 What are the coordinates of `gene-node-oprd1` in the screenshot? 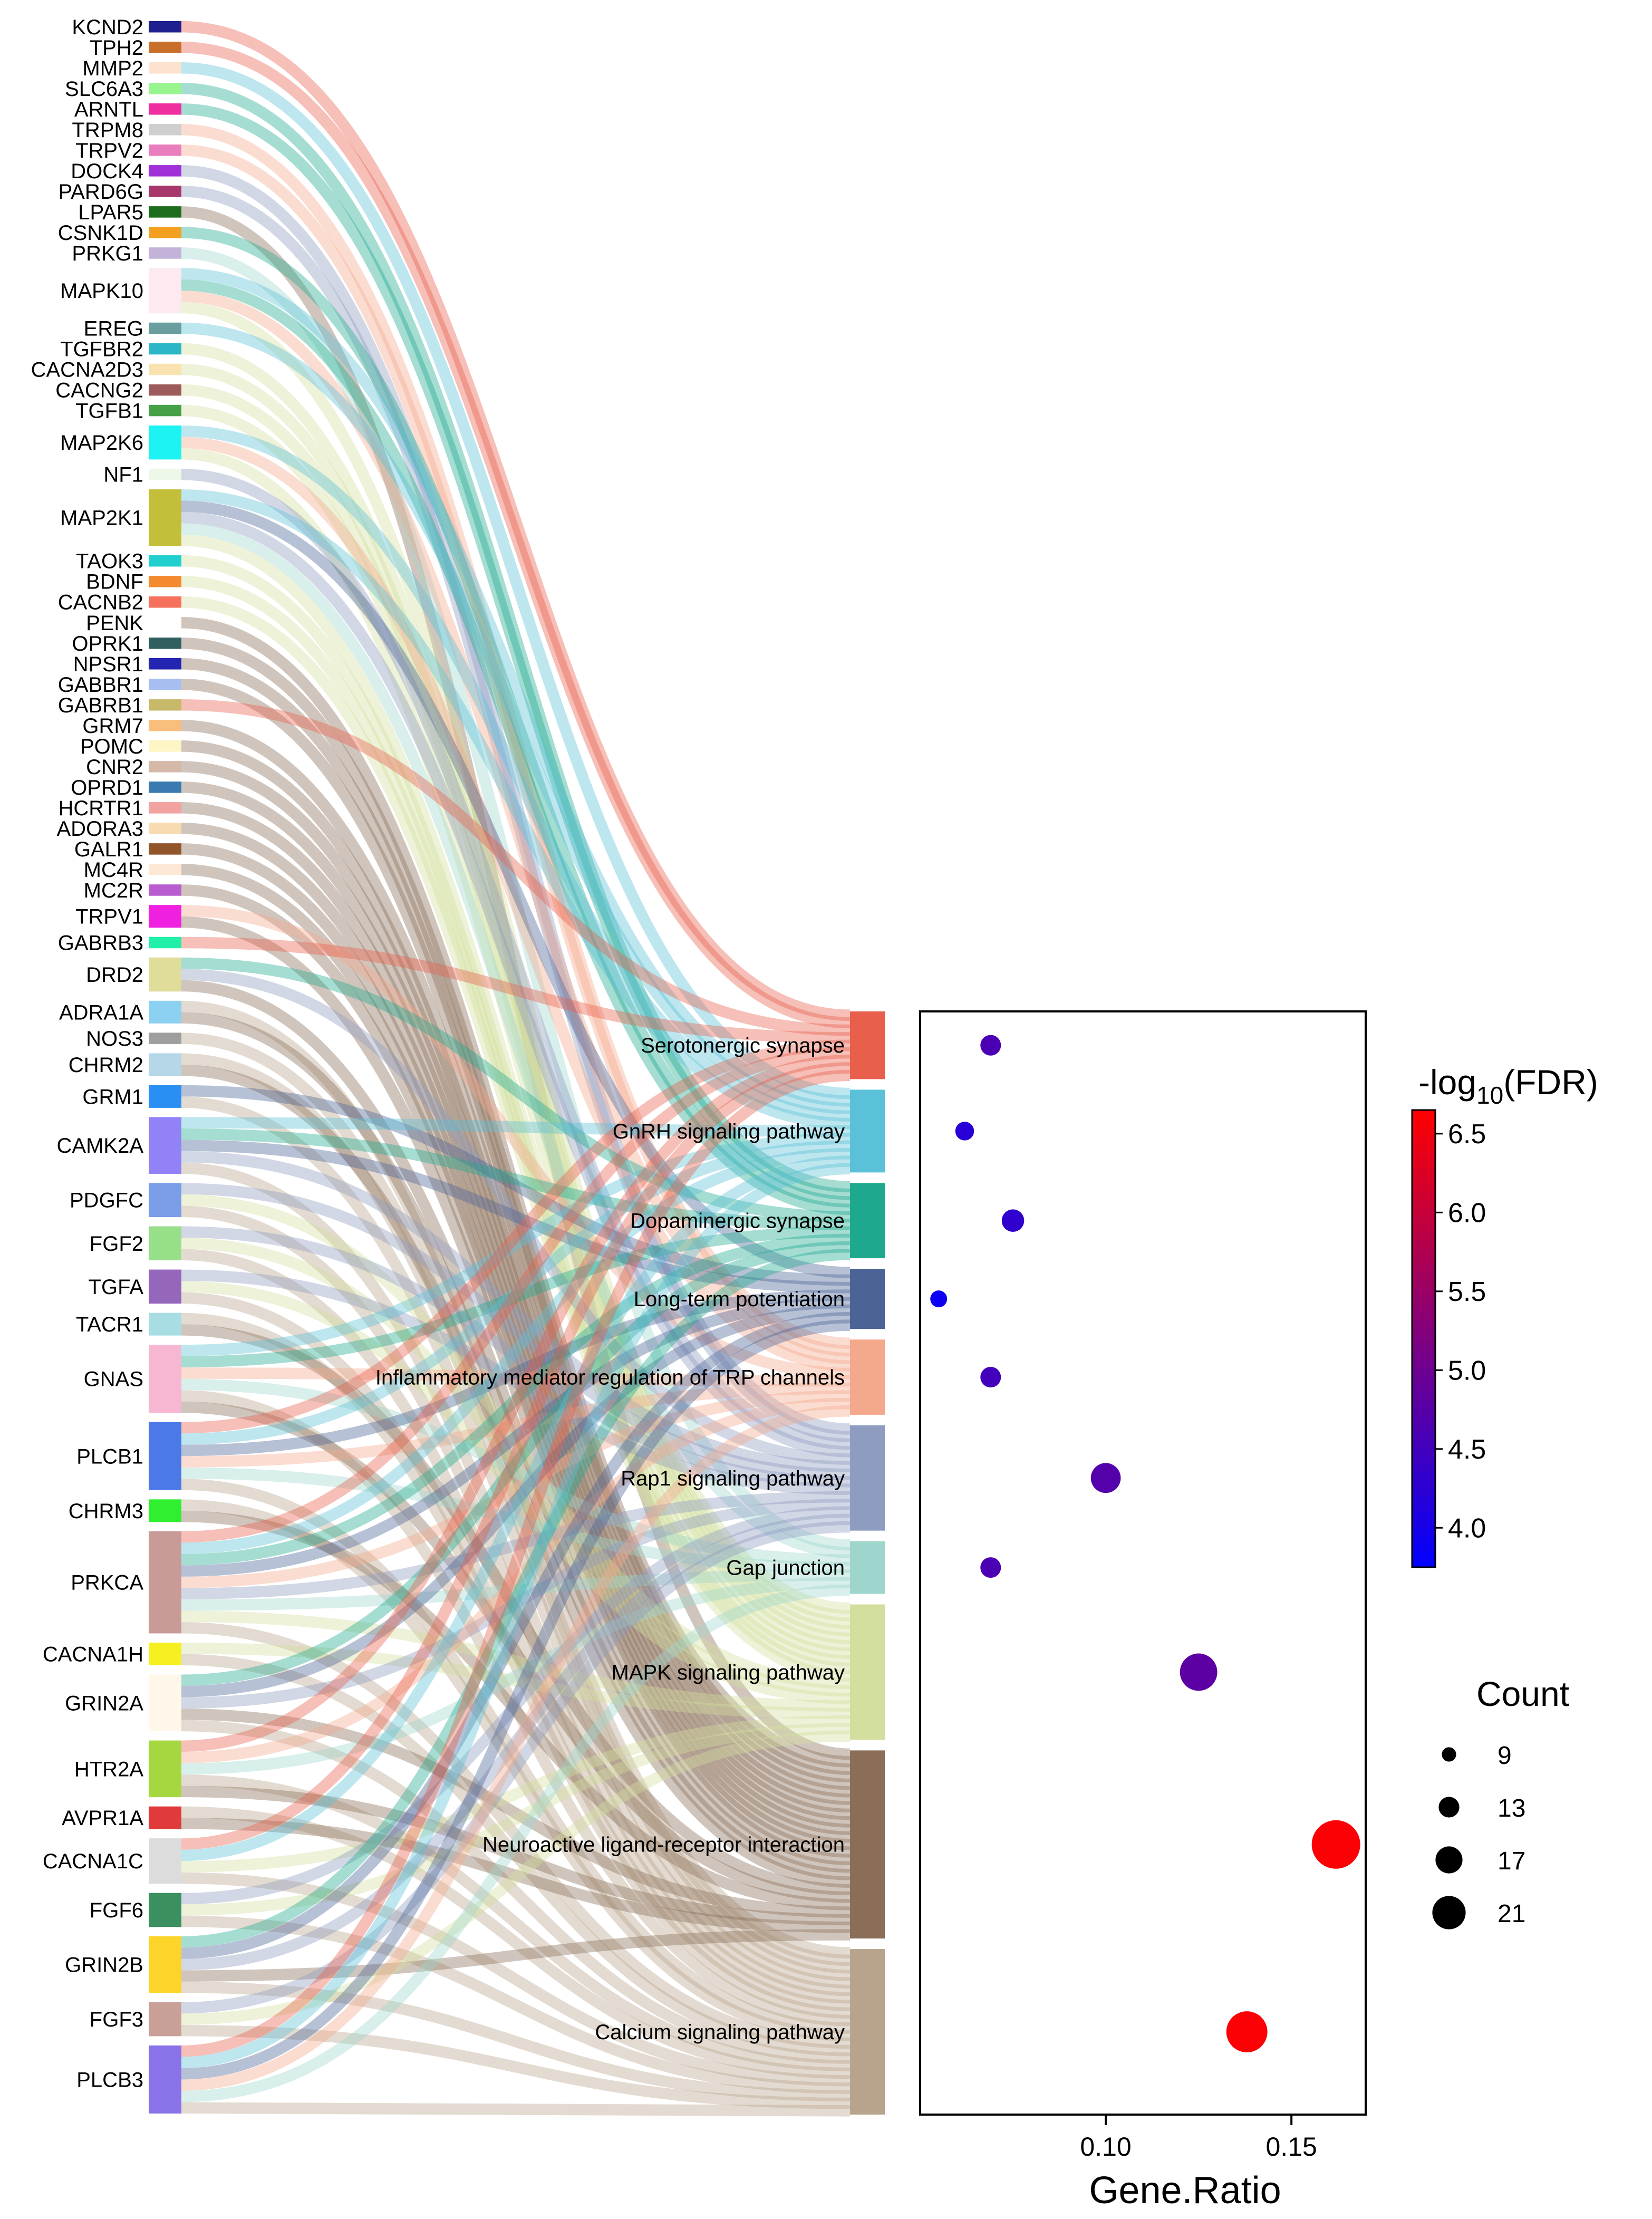 It's located at (165, 787).